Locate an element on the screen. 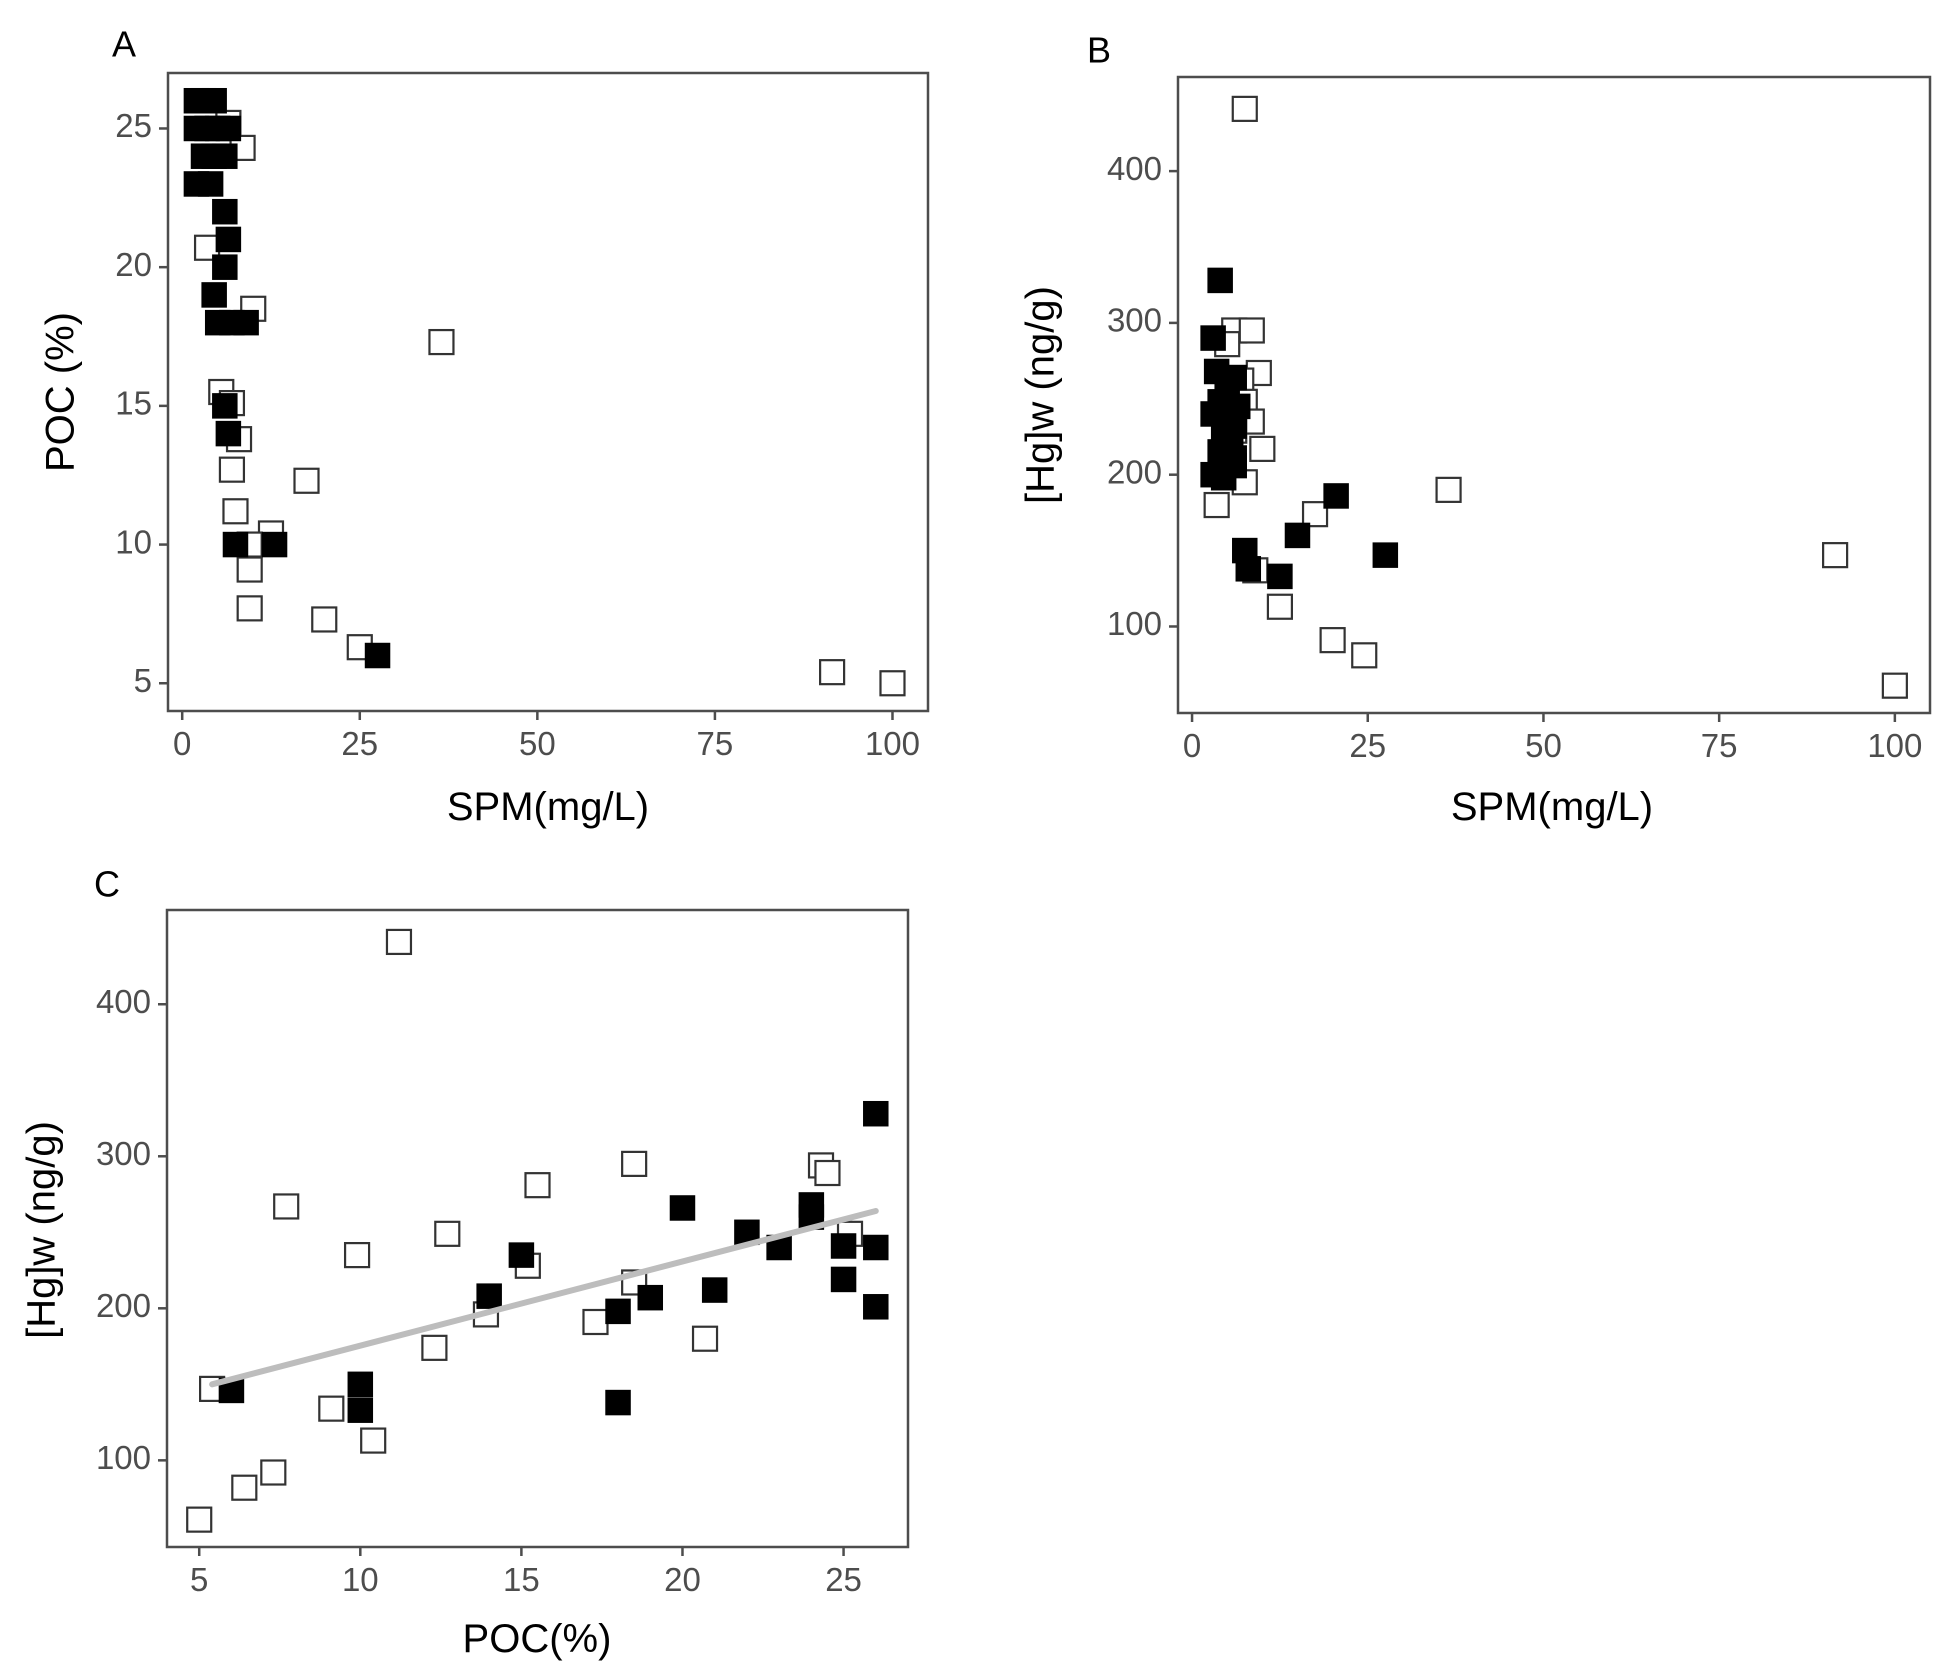  y-tick-label: 25 is located at coordinates (133, 125).